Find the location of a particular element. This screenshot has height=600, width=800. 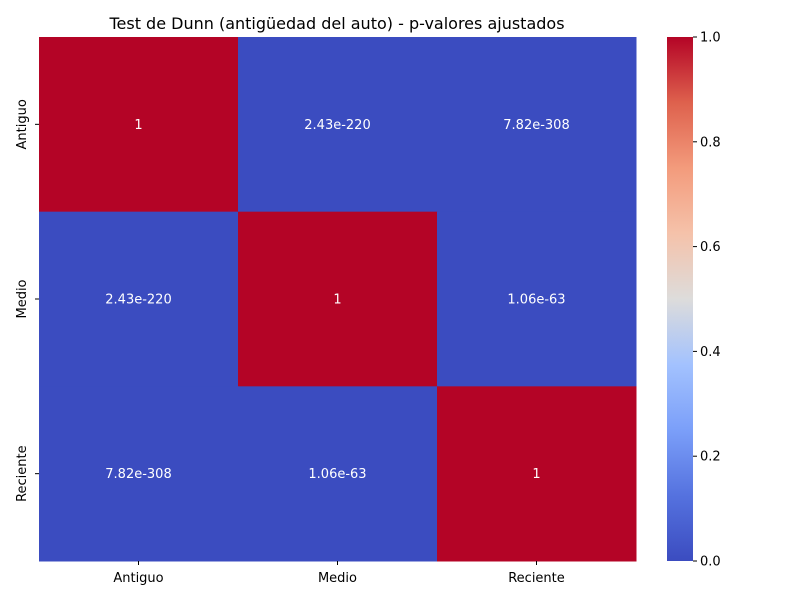

colorbar is located at coordinates (680, 299).